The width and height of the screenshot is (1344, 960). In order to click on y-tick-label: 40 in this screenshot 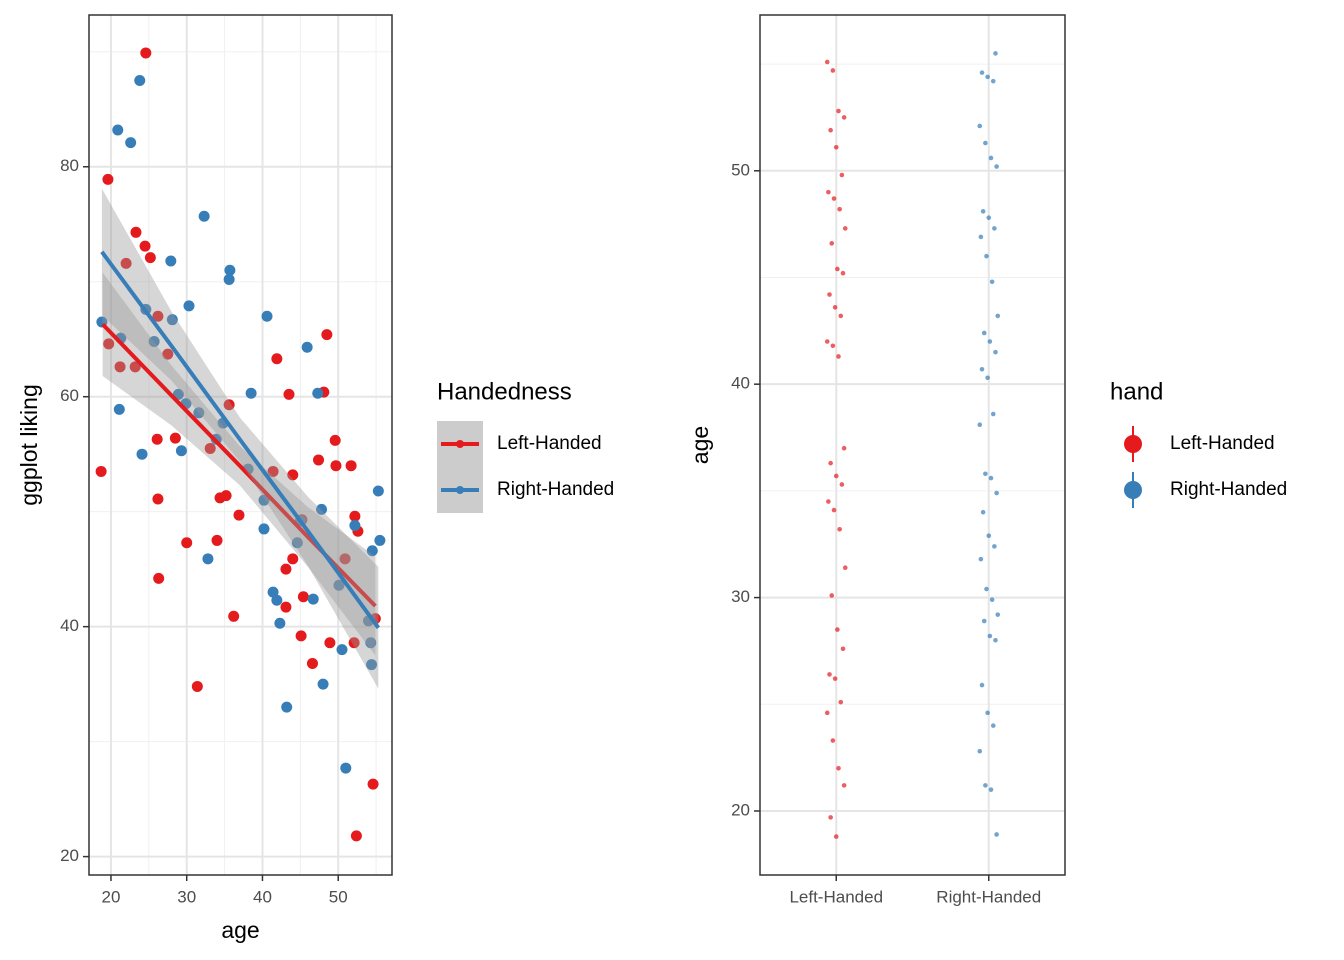, I will do `click(69, 625)`.